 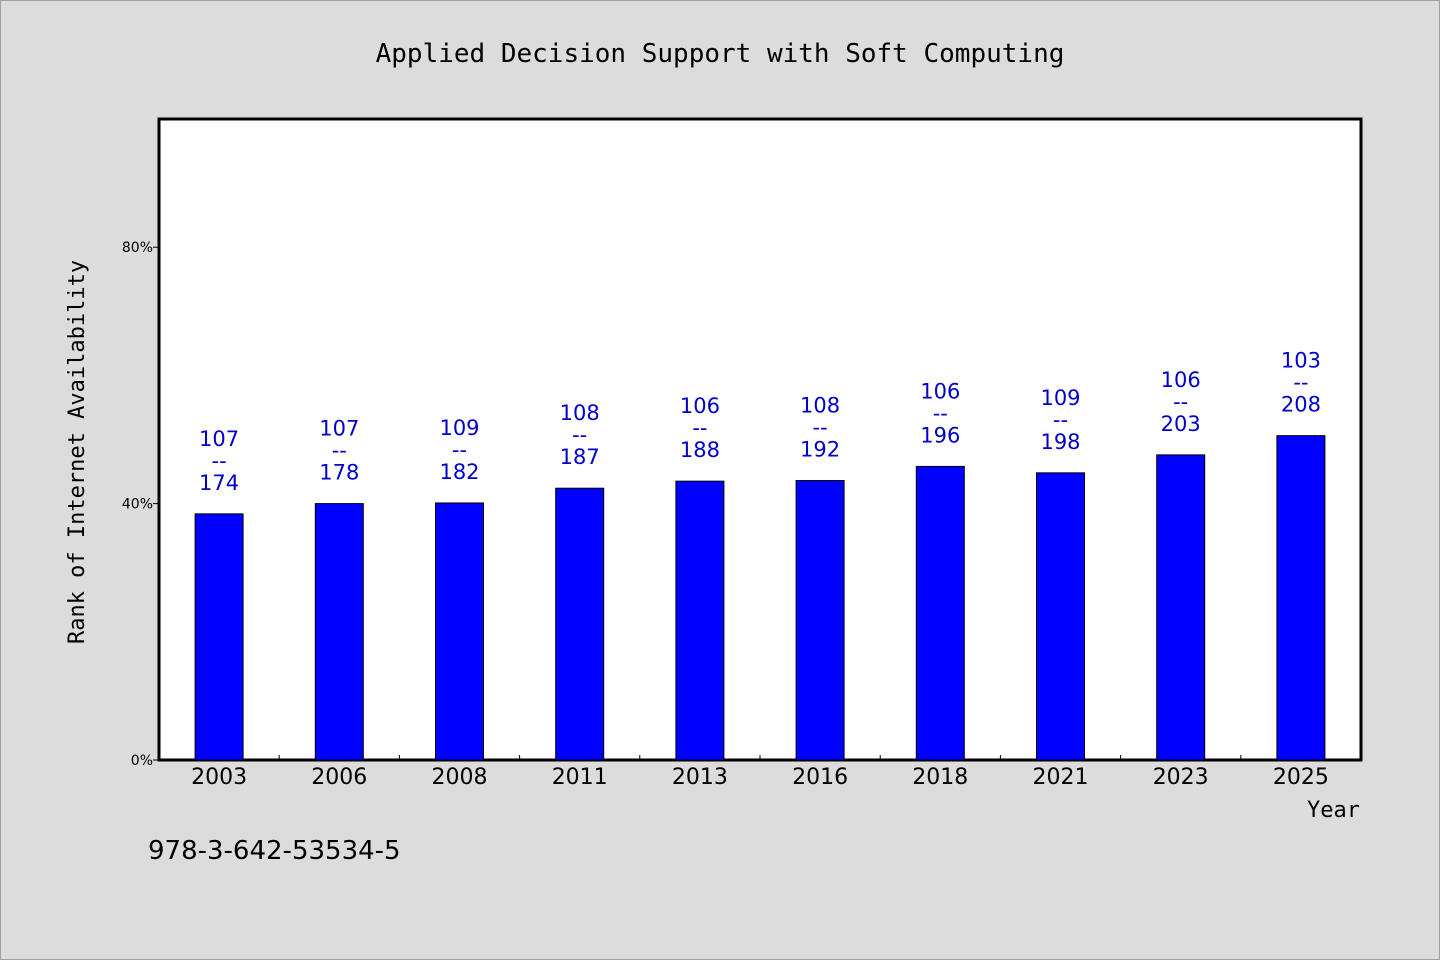 What do you see at coordinates (820, 620) in the screenshot?
I see `bar-2016` at bounding box center [820, 620].